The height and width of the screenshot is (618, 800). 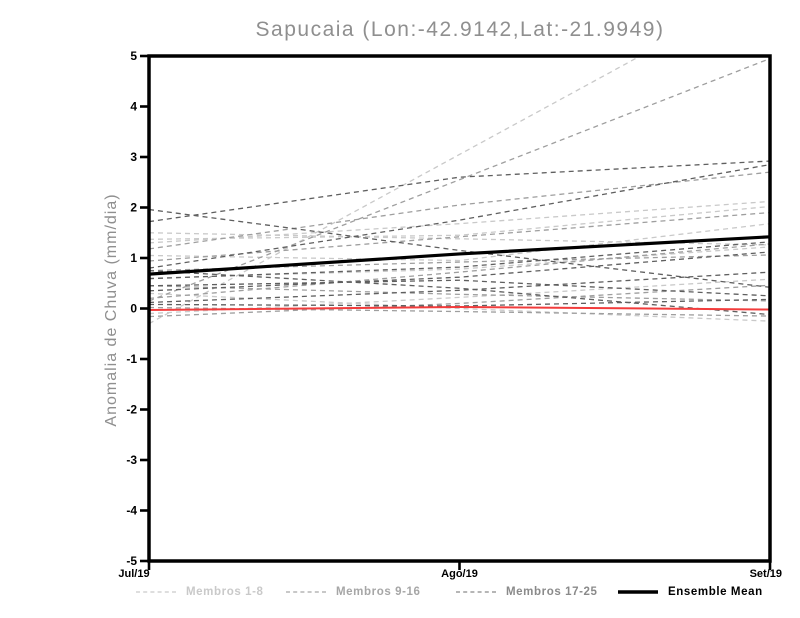 I want to click on legend-label: Membros 9-16, so click(x=378, y=592).